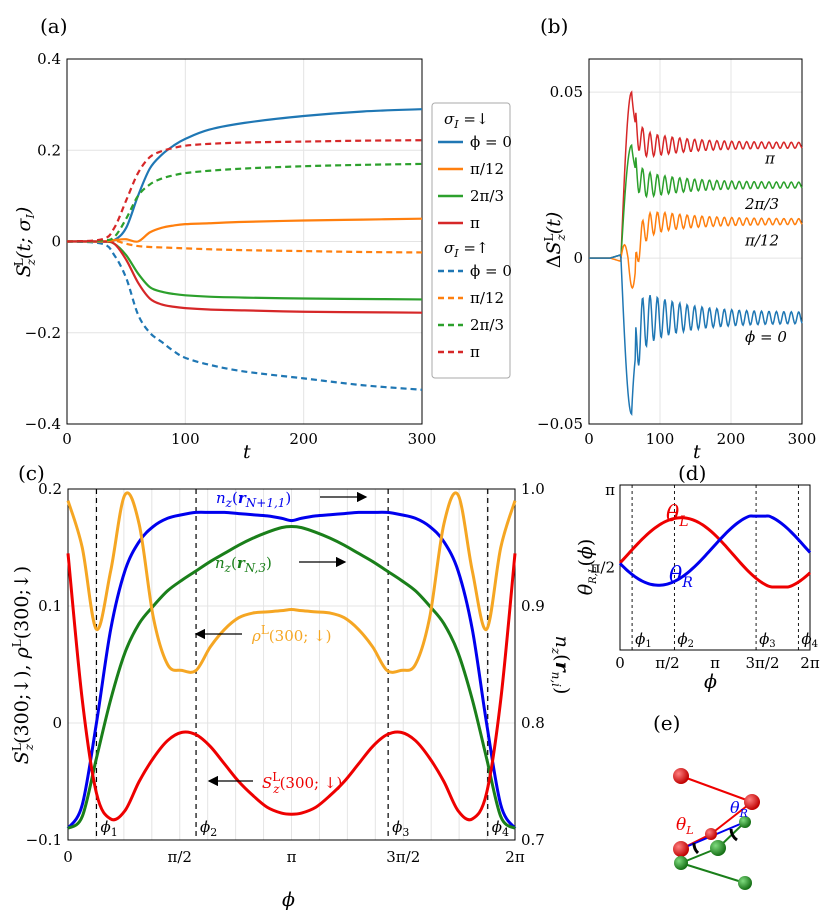 This screenshot has width=831, height=921. What do you see at coordinates (696, 250) in the screenshot?
I see `series-line-orange` at bounding box center [696, 250].